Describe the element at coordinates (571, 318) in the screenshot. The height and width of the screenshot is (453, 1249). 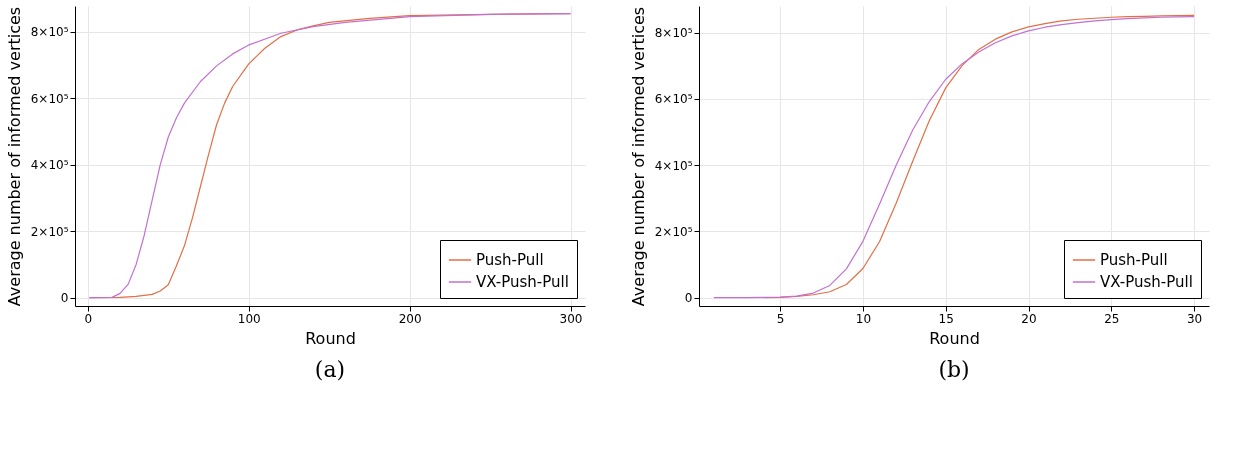
I see `x-tick-label: 300` at that location.